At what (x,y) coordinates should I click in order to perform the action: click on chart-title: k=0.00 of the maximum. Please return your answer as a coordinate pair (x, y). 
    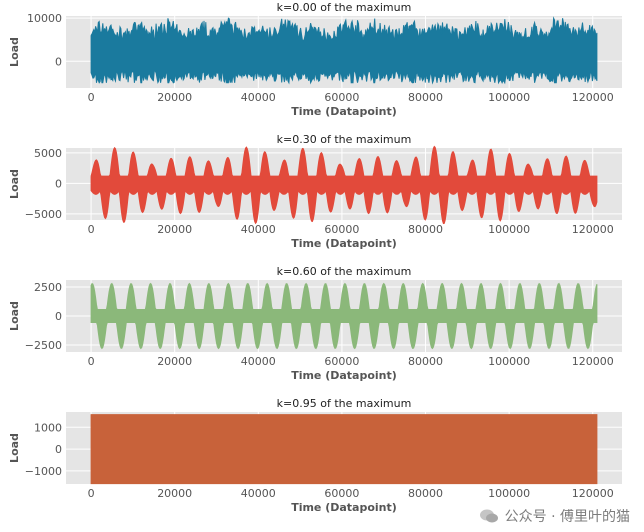
    Looking at the image, I should click on (344, 7).